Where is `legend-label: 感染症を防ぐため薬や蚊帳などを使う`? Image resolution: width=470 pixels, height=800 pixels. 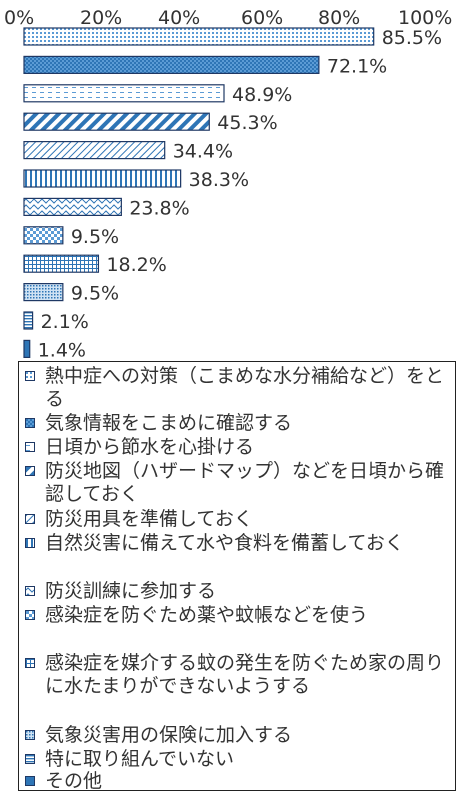
legend-label: 感染症を防ぐため薬や蚊帳などを使う is located at coordinates (207, 615).